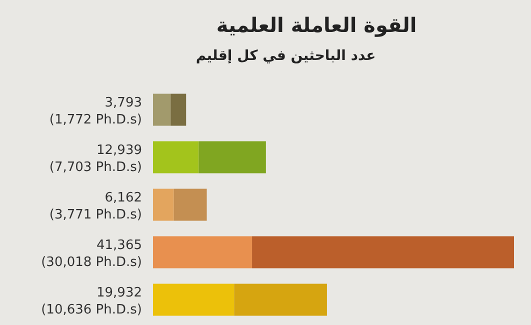 This screenshot has width=531, height=325. What do you see at coordinates (286, 56) in the screenshot?
I see `subtitle: عدد الباحثين في كل إقليم` at bounding box center [286, 56].